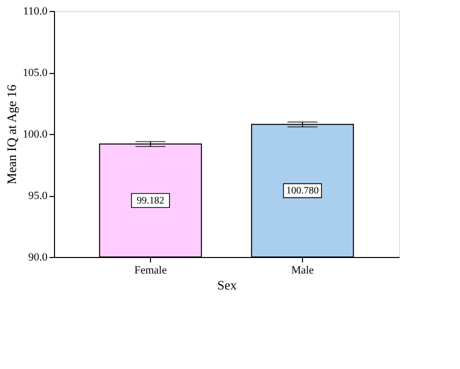 Image resolution: width=460 pixels, height=369 pixels. Describe the element at coordinates (38, 258) in the screenshot. I see `y-tick-label: 90.0` at that location.